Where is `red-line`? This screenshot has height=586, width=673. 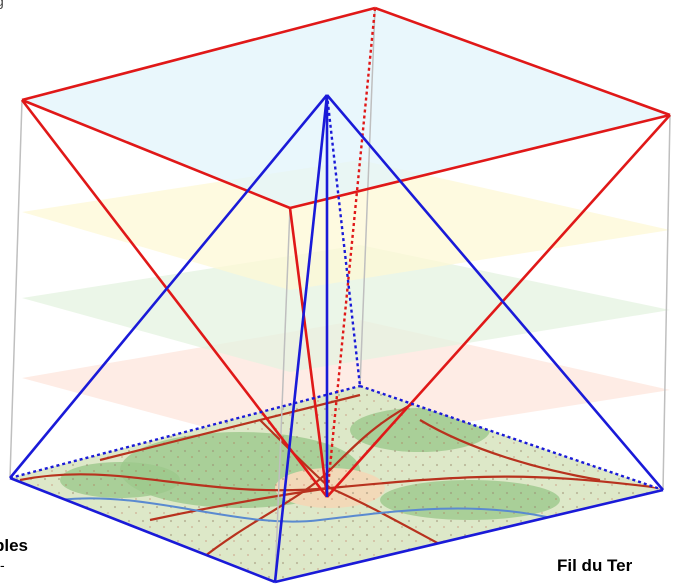
red-line is located at coordinates (308, 352).